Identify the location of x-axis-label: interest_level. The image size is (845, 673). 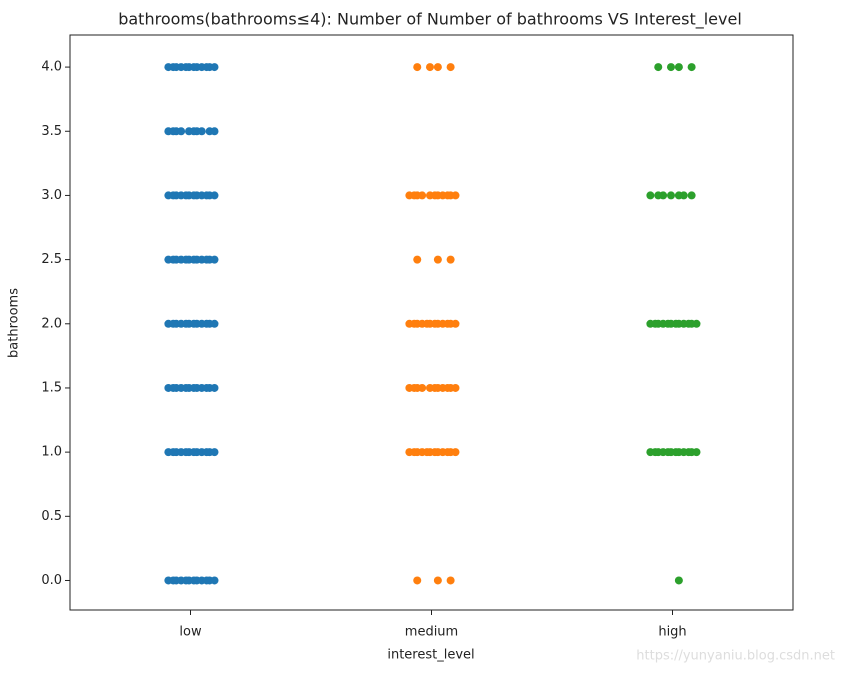
(430, 655).